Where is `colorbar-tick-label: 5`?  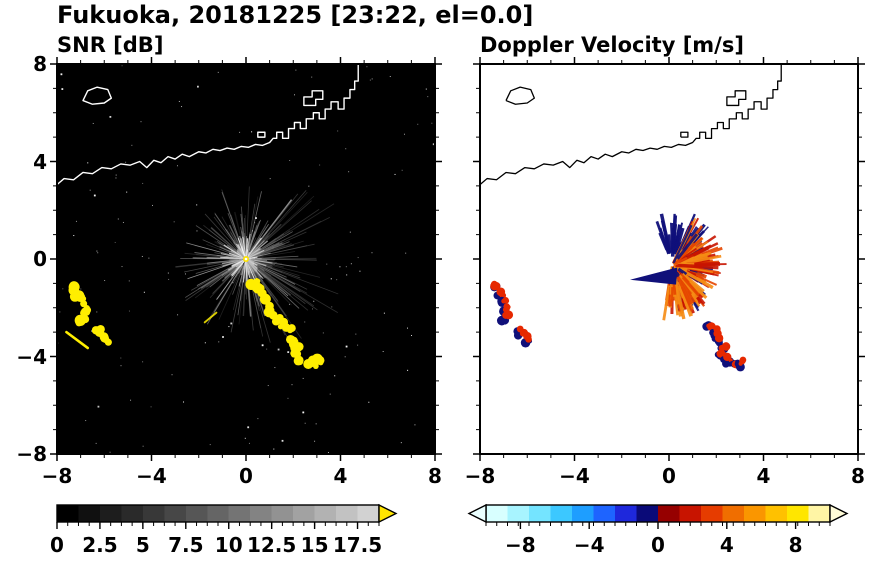
colorbar-tick-label: 5 is located at coordinates (142, 545).